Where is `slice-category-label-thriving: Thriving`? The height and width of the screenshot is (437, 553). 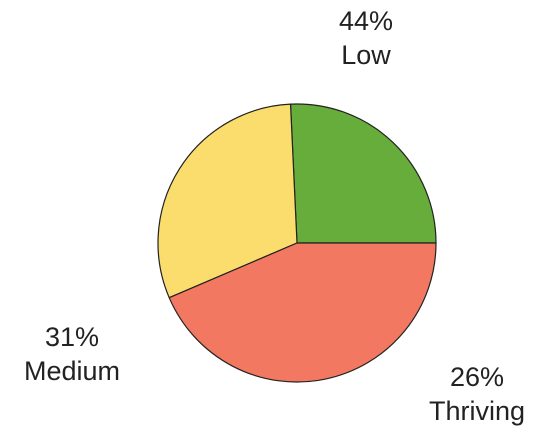
slice-category-label-thriving: Thriving is located at coordinates (477, 411).